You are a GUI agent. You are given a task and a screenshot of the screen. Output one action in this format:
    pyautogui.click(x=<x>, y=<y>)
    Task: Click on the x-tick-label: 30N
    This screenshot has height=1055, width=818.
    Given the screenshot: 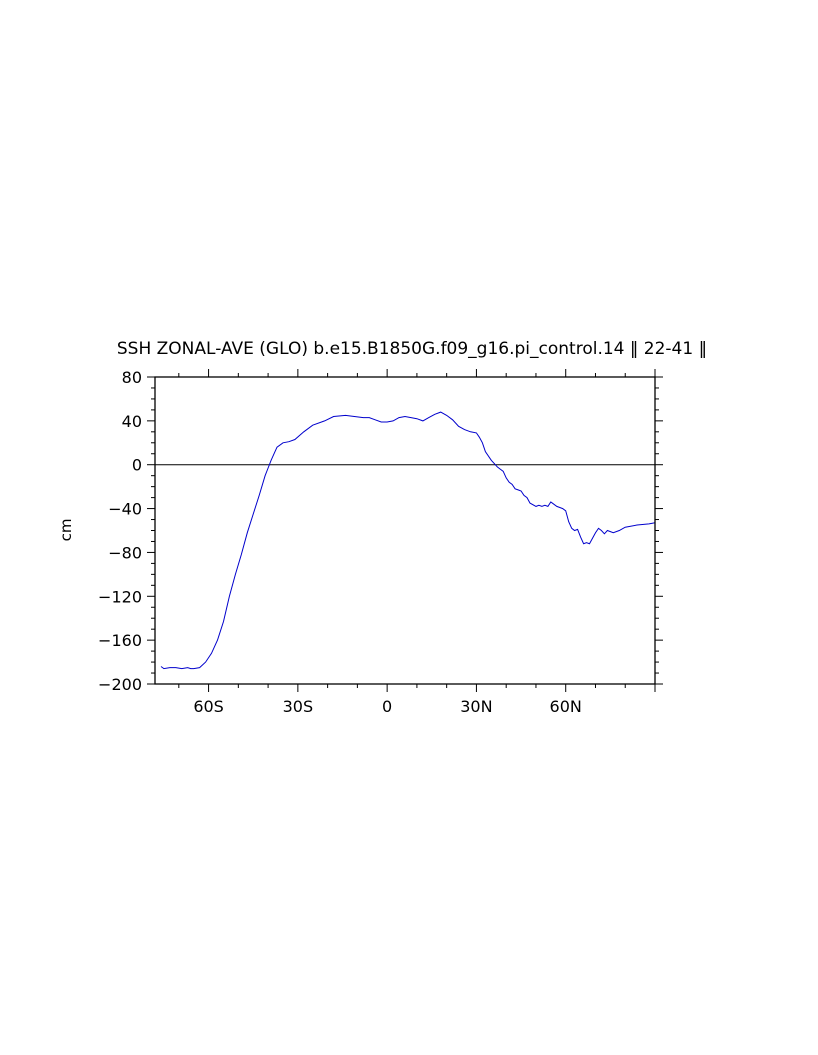 What is the action you would take?
    pyautogui.click(x=476, y=706)
    